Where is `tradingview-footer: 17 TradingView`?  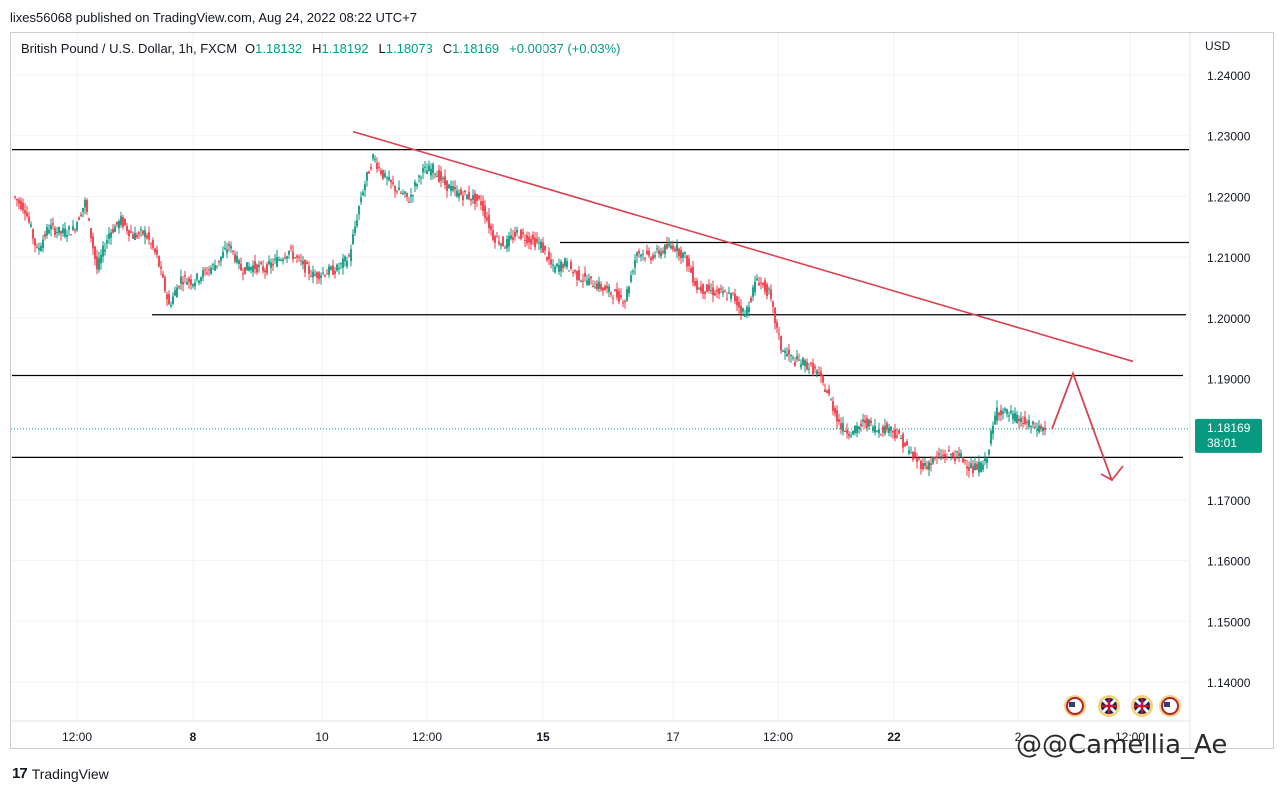 tradingview-footer: 17 TradingView is located at coordinates (60, 773).